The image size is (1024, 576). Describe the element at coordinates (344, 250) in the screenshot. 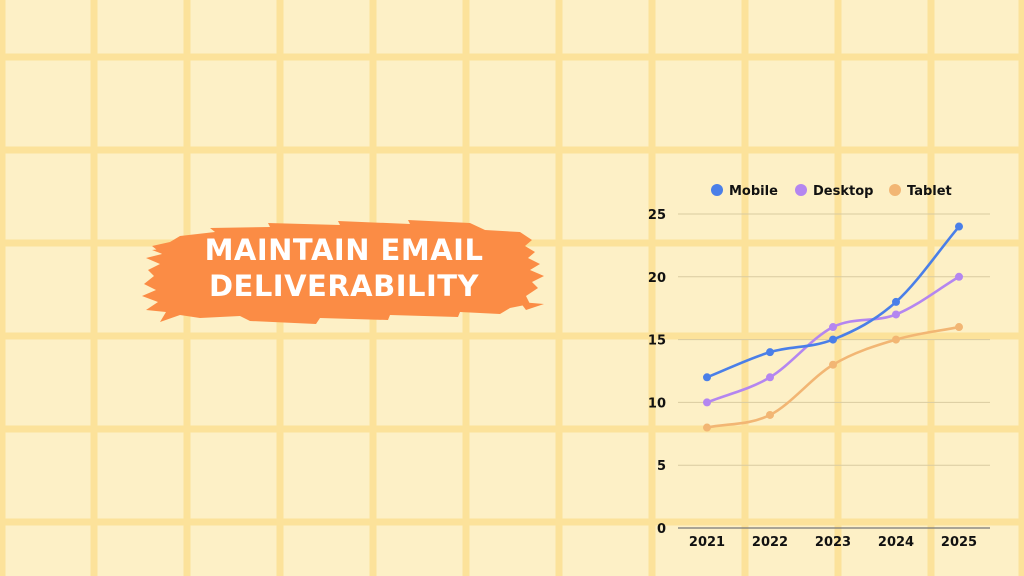

I see `title-line-1: MAINTAIN EMAIL` at that location.